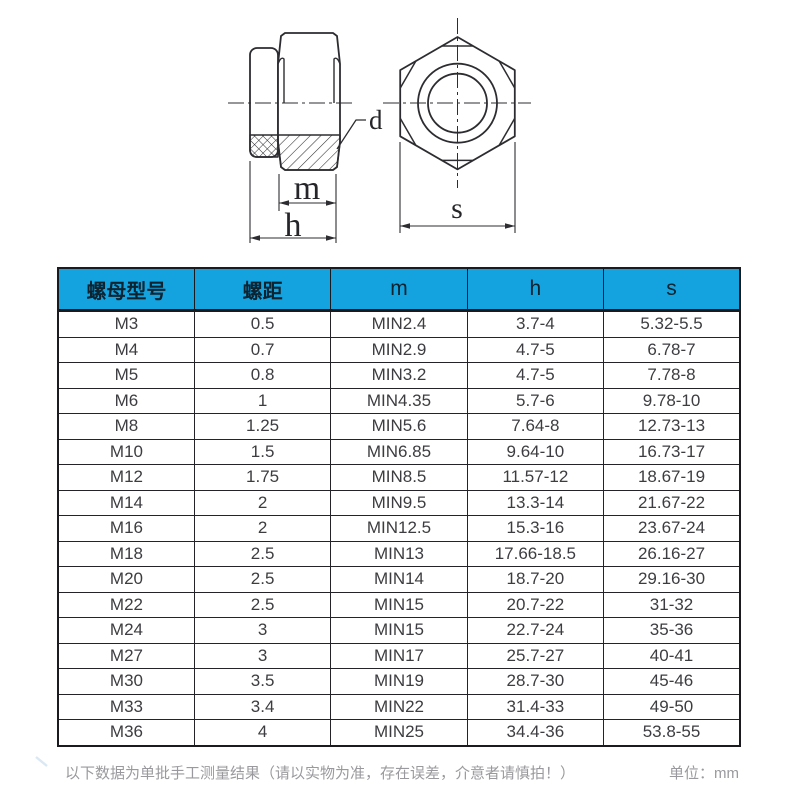  I want to click on table-row: M16 2 MIN12.5 15.3-16 23.67-24, so click(399, 528).